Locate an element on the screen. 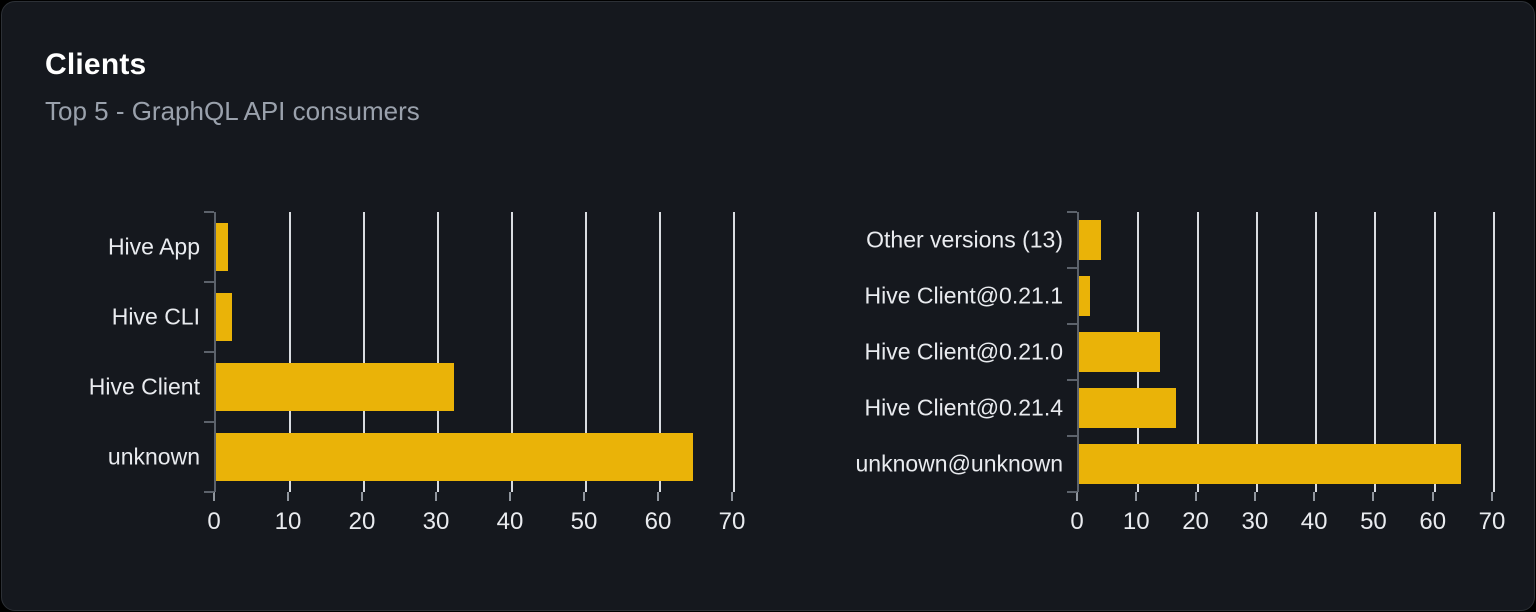 The width and height of the screenshot is (1536, 612). category-label: unknown is located at coordinates (153, 456).